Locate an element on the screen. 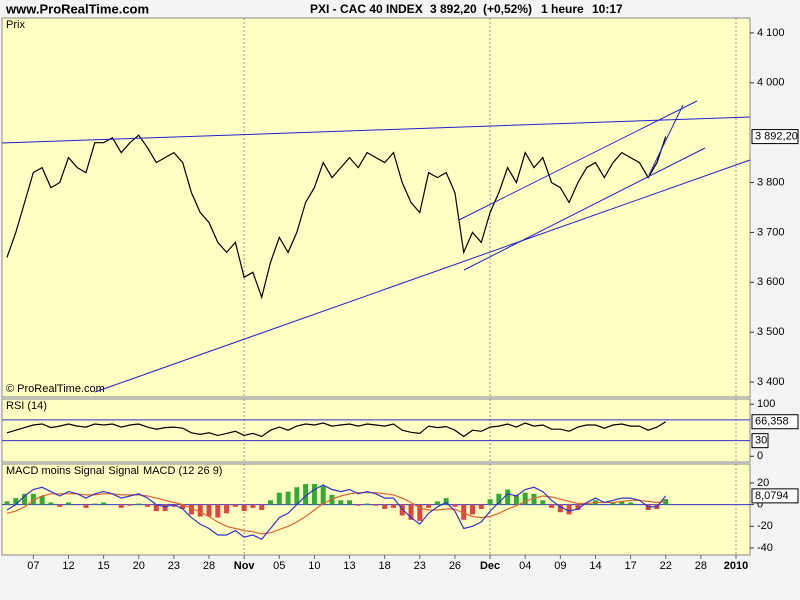 Image resolution: width=800 pixels, height=600 pixels. x-tick-label: 26 is located at coordinates (455, 566).